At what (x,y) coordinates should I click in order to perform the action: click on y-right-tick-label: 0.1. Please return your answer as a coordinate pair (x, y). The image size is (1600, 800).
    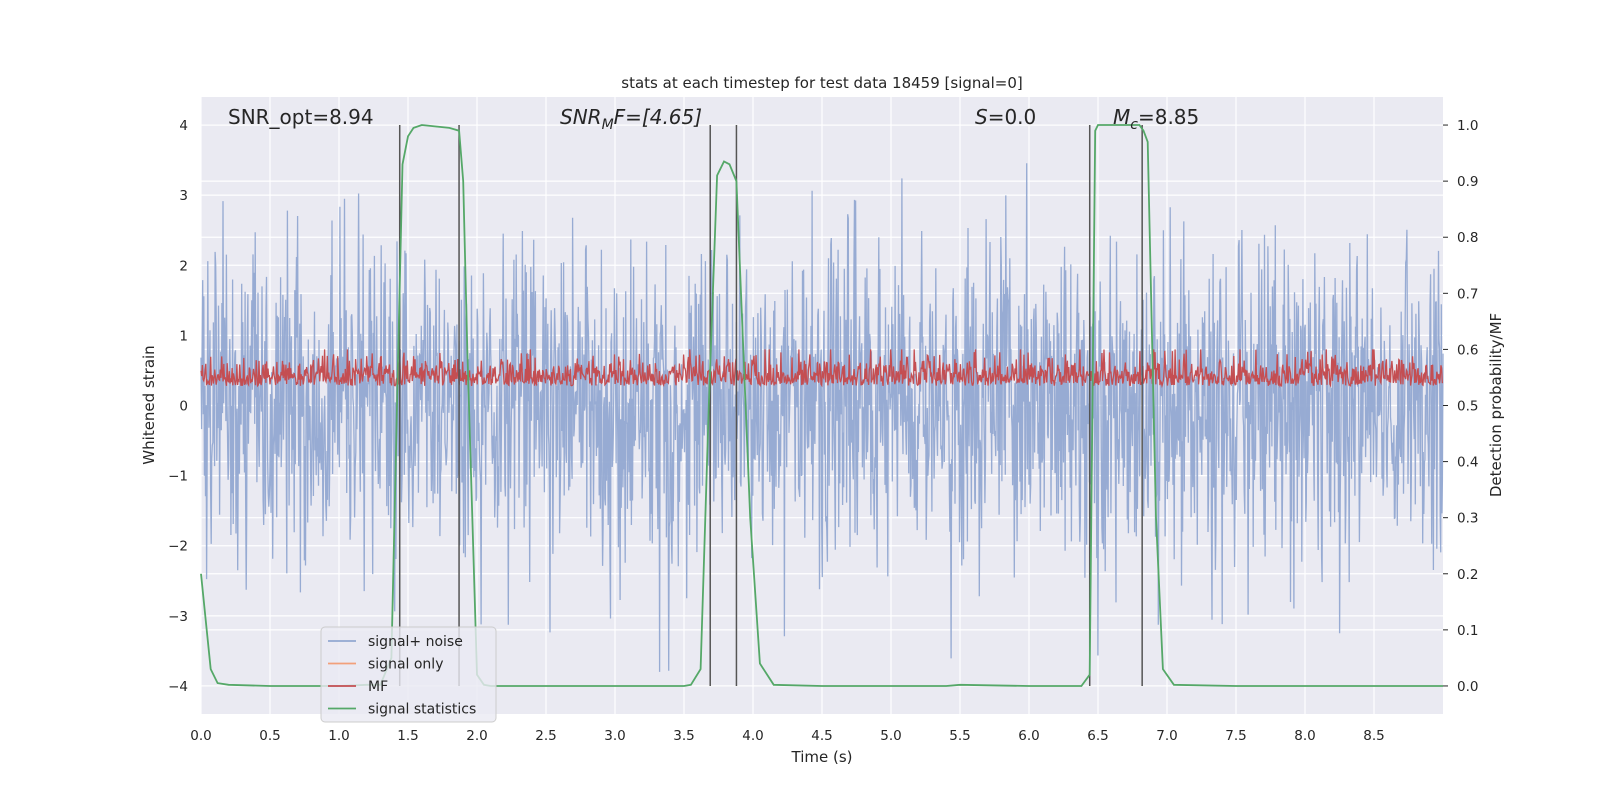
    Looking at the image, I should click on (1467, 631).